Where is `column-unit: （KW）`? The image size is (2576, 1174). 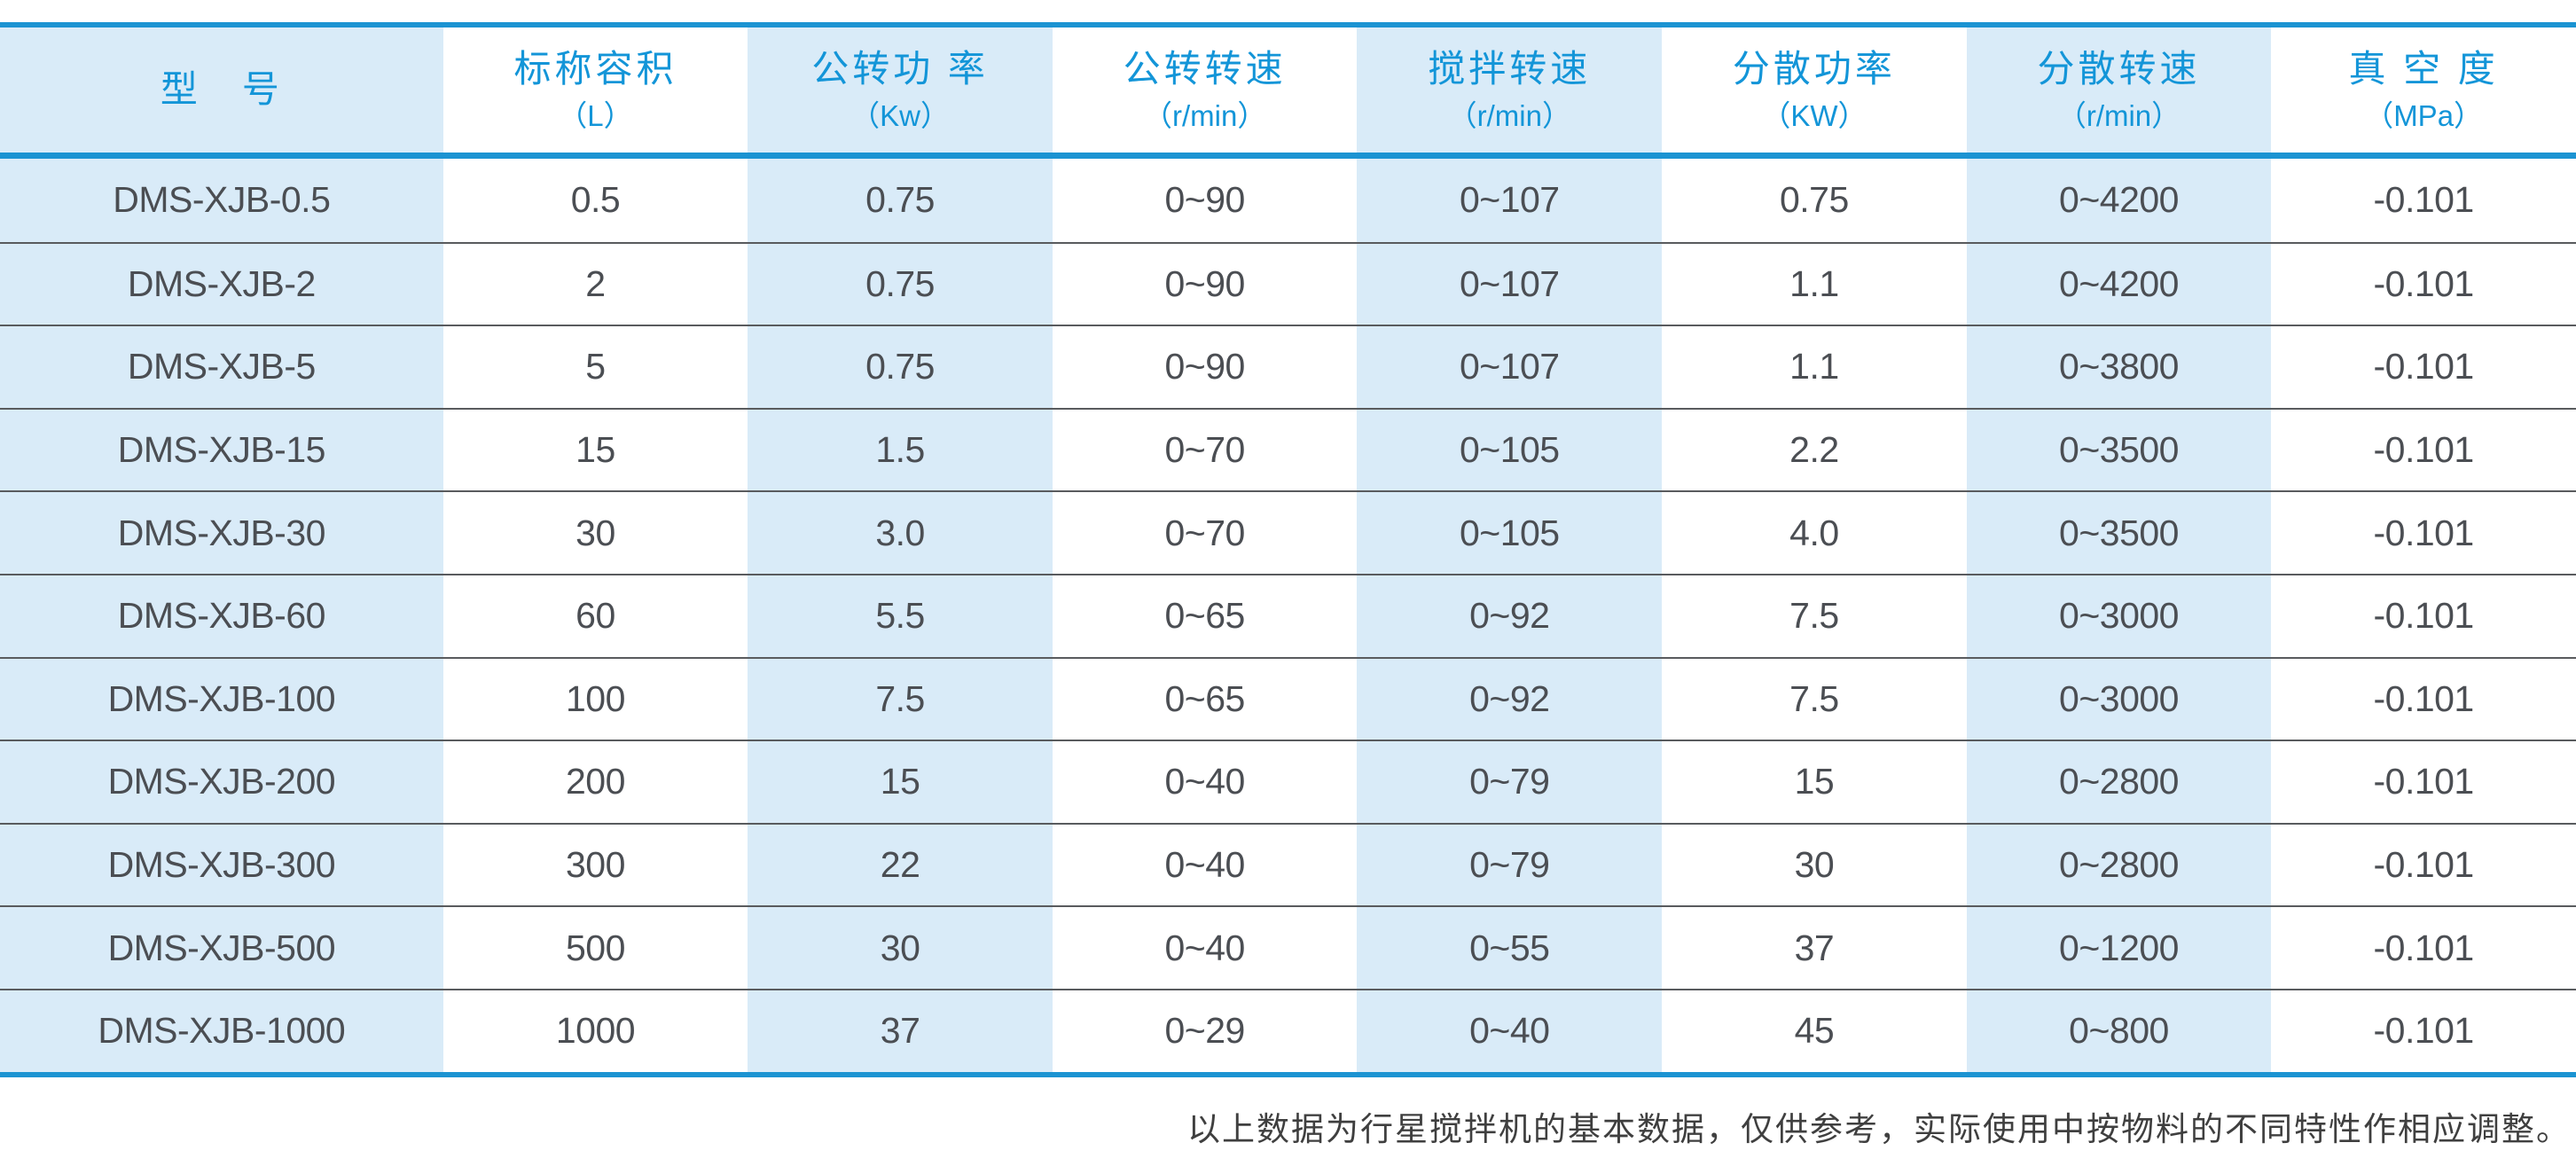 column-unit: （KW） is located at coordinates (1814, 115).